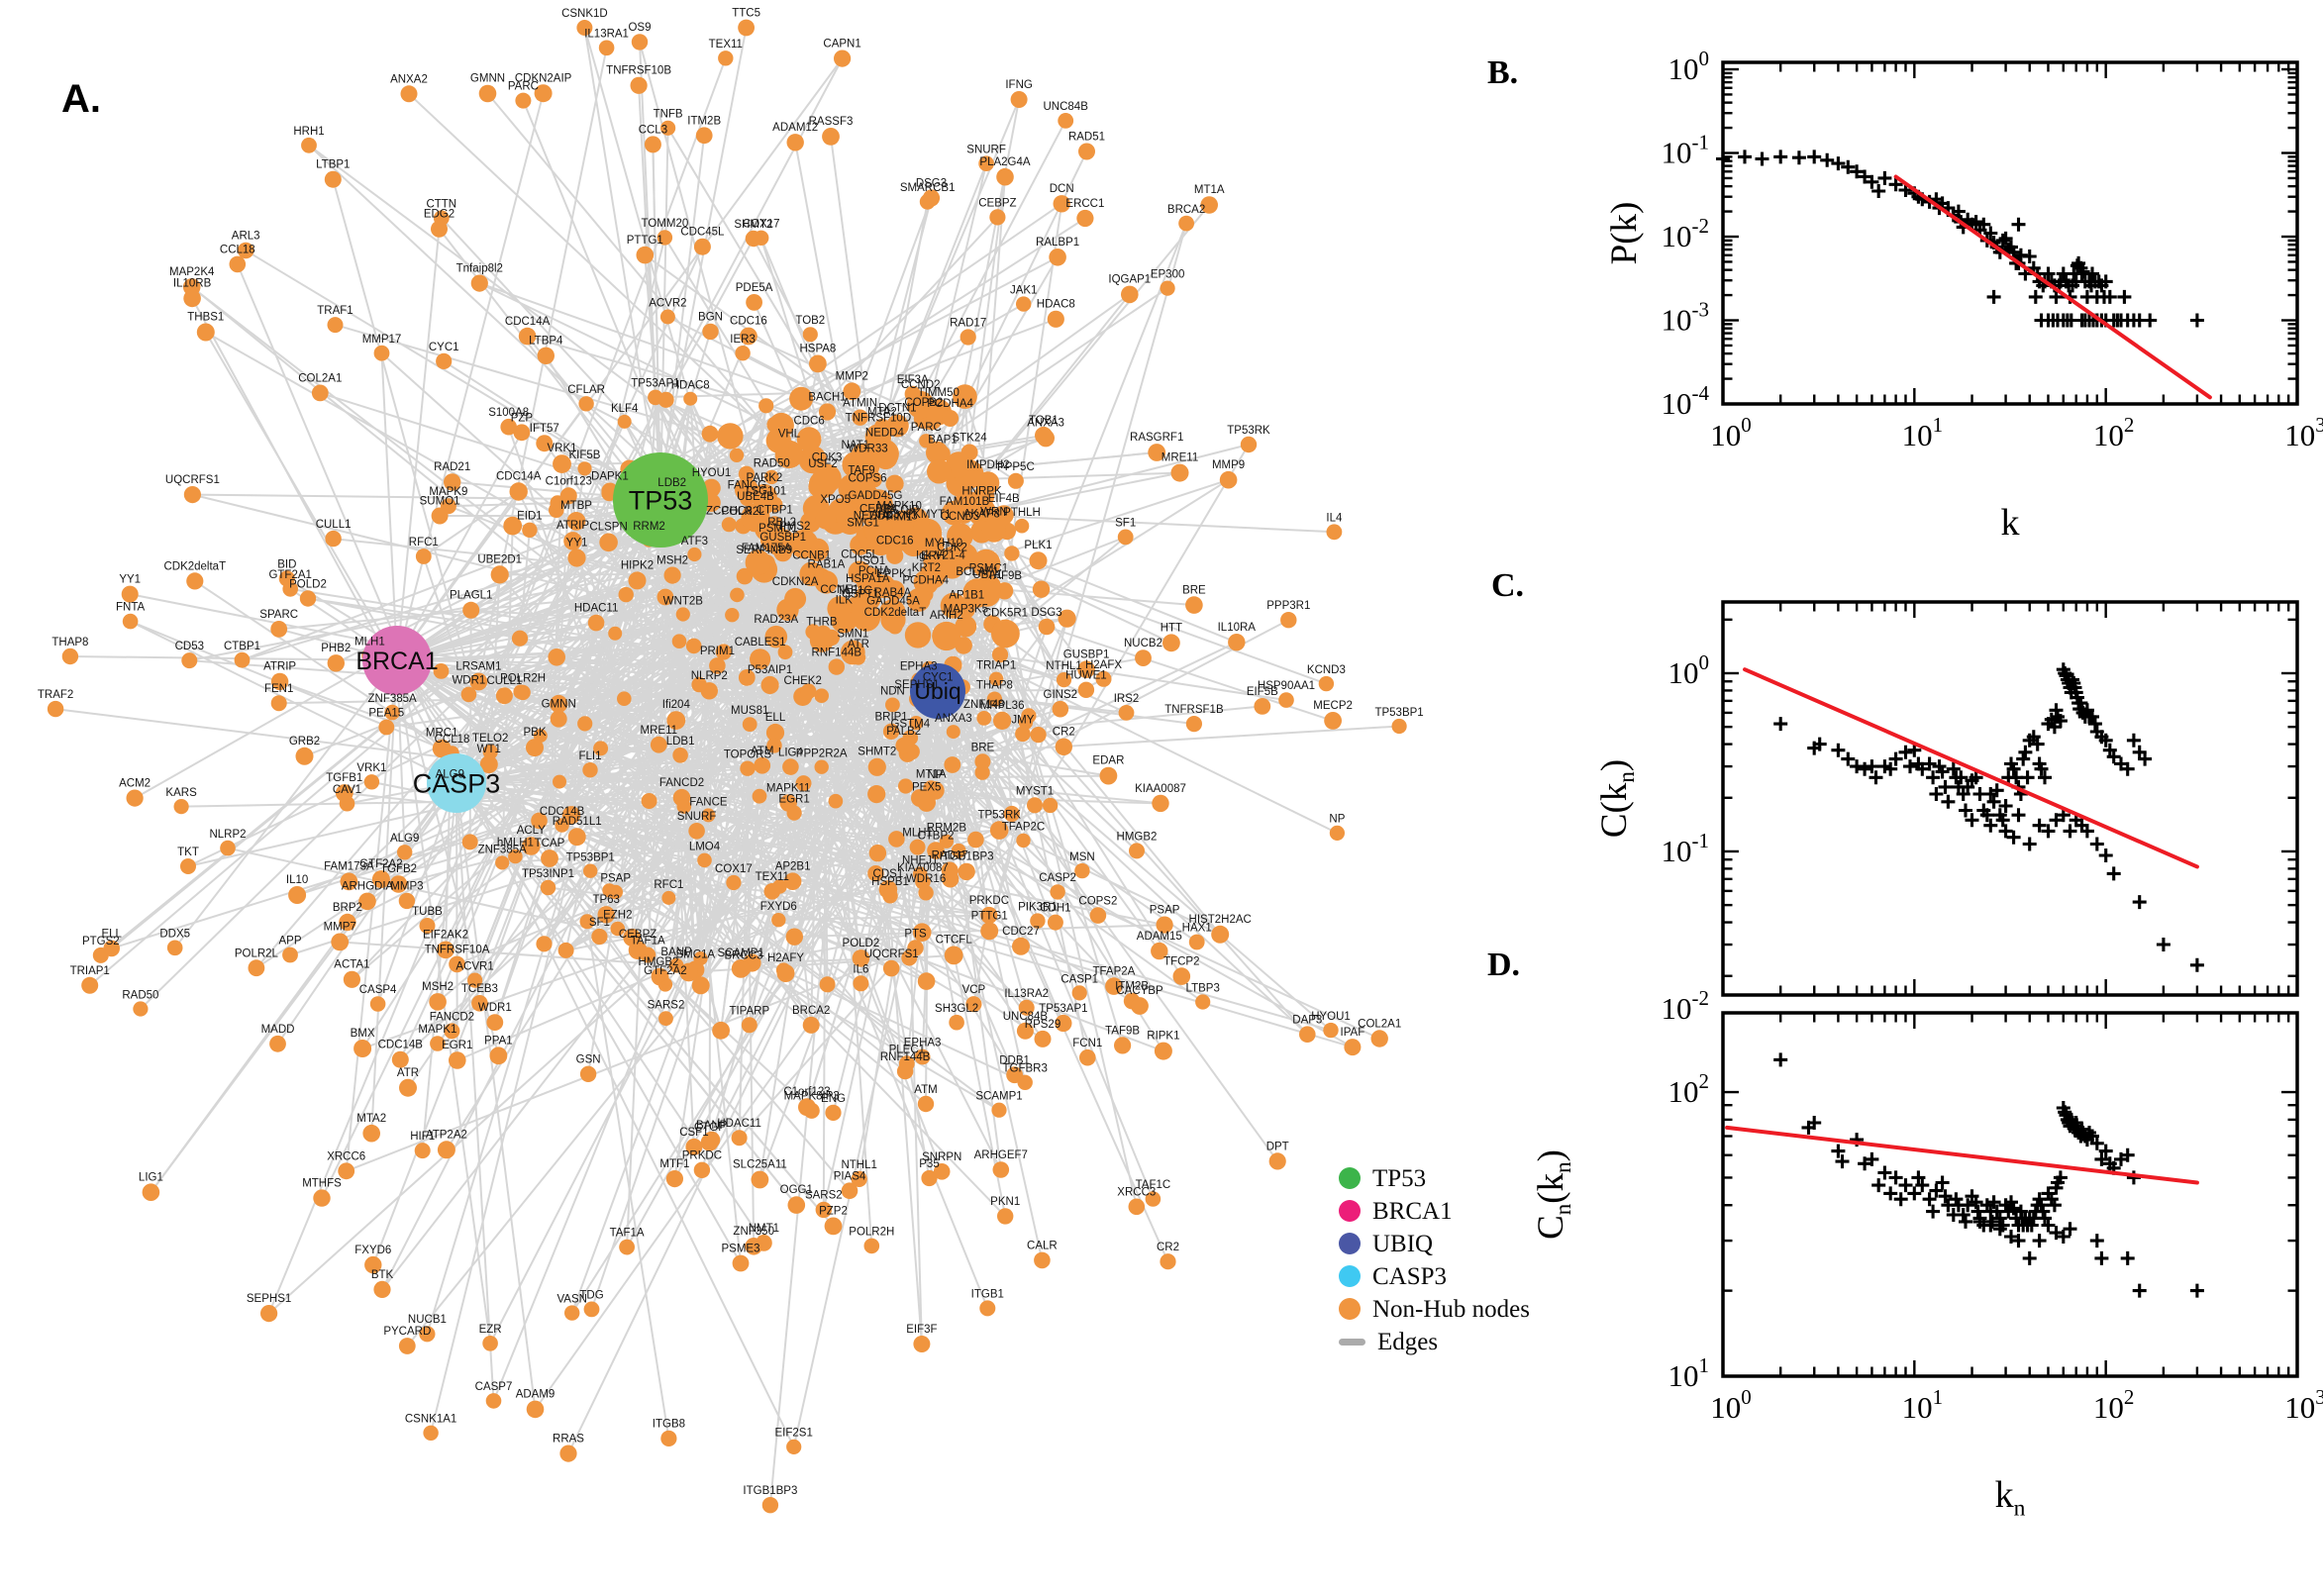  Describe the element at coordinates (810, 321) in the screenshot. I see `gene-label: TOB2` at that location.